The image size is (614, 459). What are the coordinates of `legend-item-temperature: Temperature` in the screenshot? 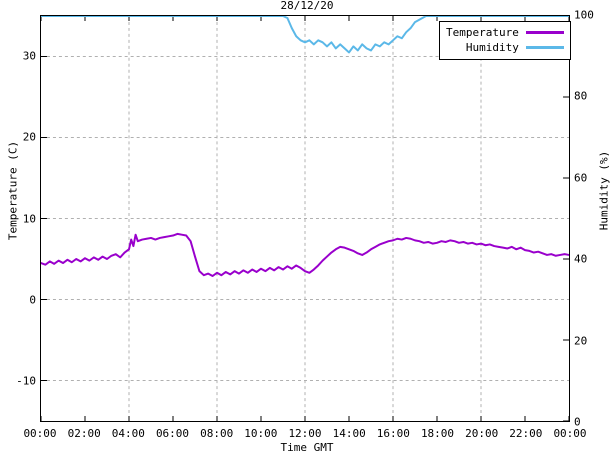 It's located at (505, 32).